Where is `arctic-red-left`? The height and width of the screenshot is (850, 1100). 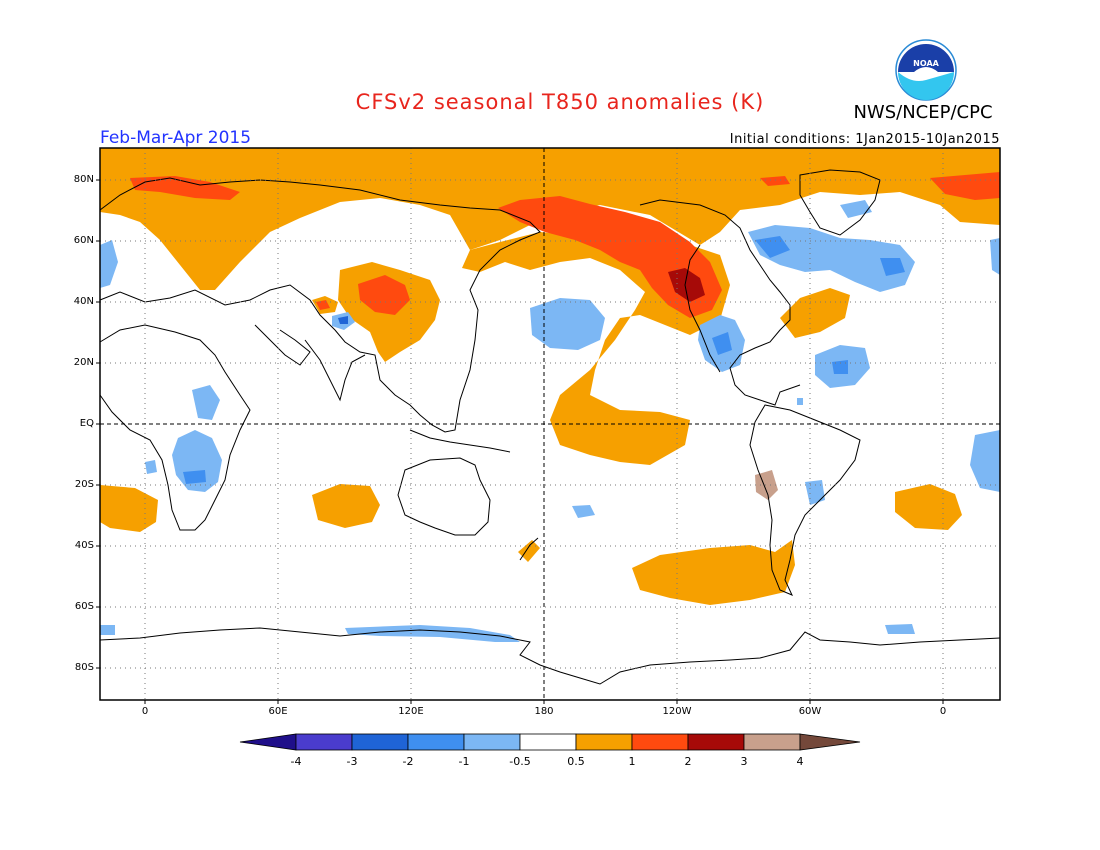 arctic-red-left is located at coordinates (185, 188).